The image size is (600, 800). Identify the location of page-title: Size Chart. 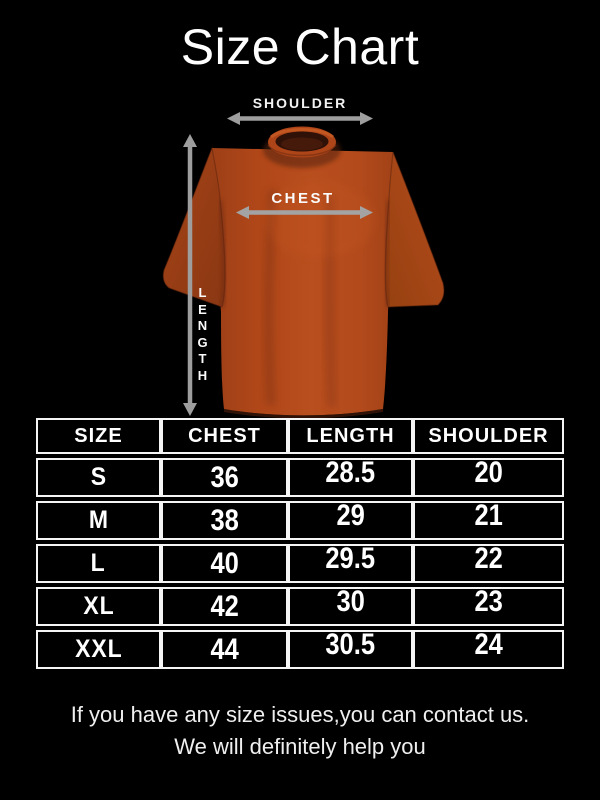
(300, 47).